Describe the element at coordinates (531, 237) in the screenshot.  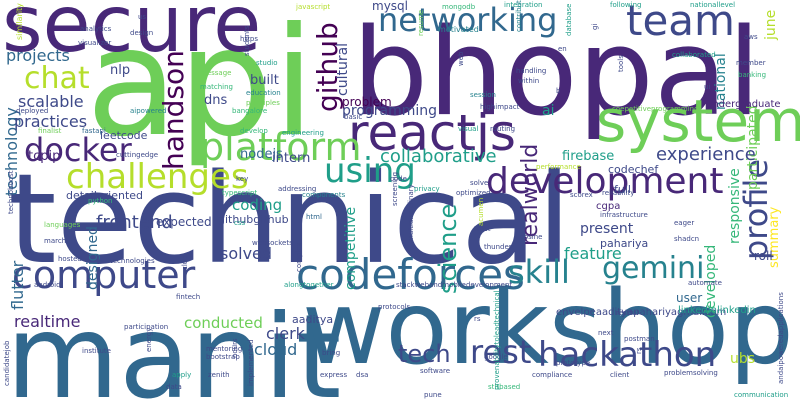
I see `word-cosine: cosine` at that location.